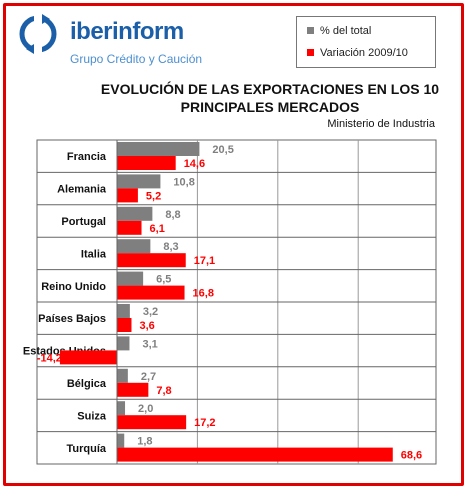 The width and height of the screenshot is (465, 487). What do you see at coordinates (194, 164) in the screenshot?
I see `data-label-variation: 14,6` at bounding box center [194, 164].